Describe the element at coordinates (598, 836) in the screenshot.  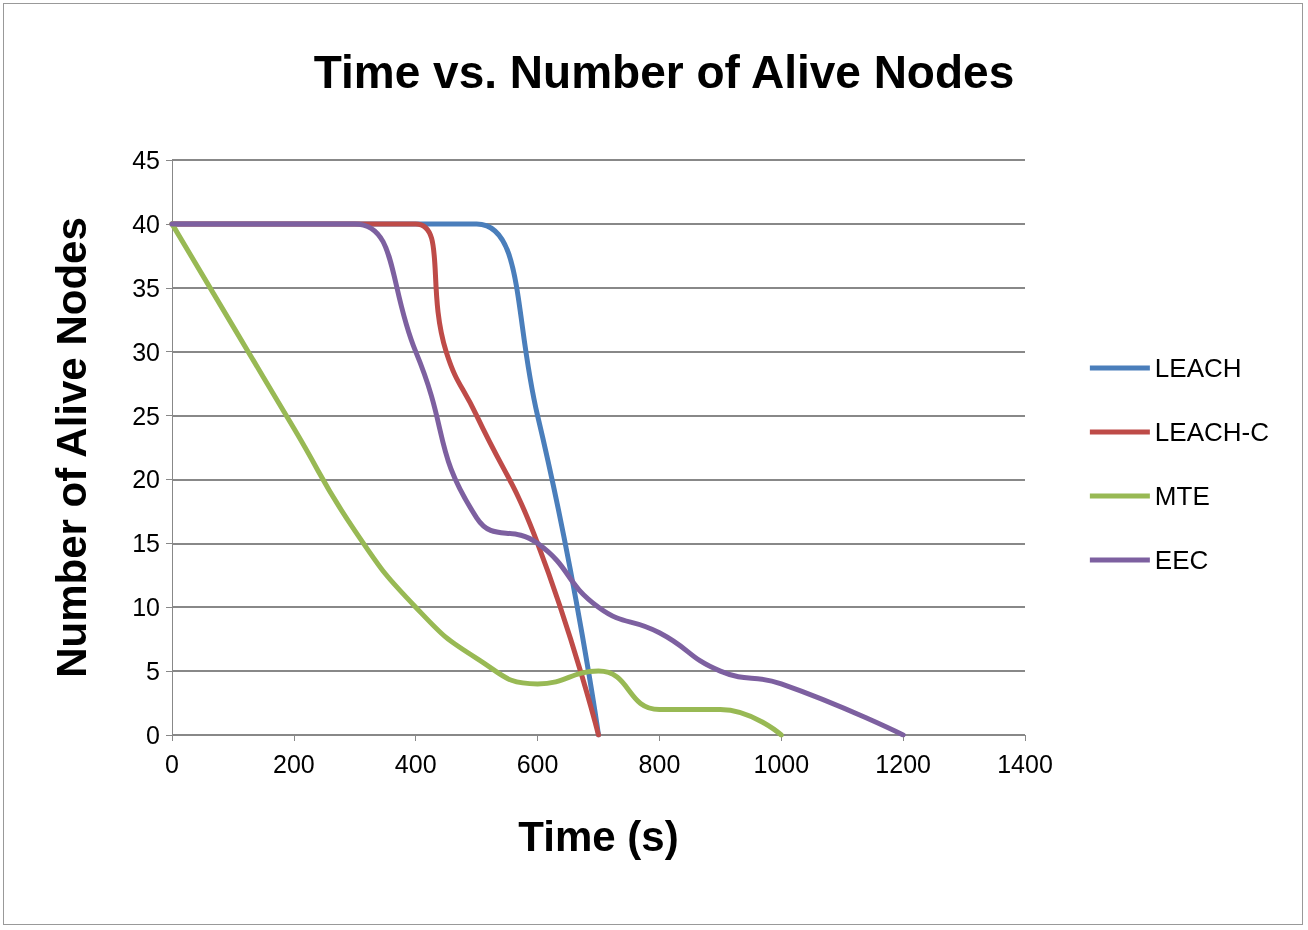
I see `x-axis-title: Time (s)` at that location.